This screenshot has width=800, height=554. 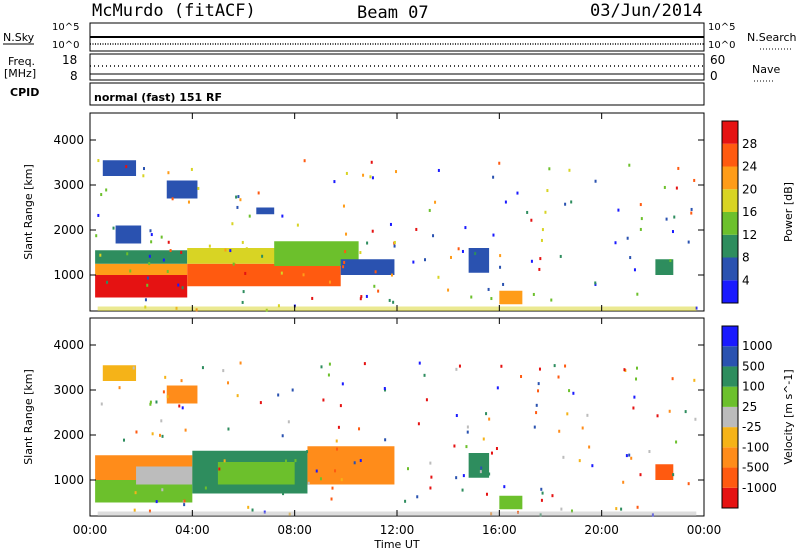 I want to click on colorbar-label: Power [dB], so click(x=788, y=212).